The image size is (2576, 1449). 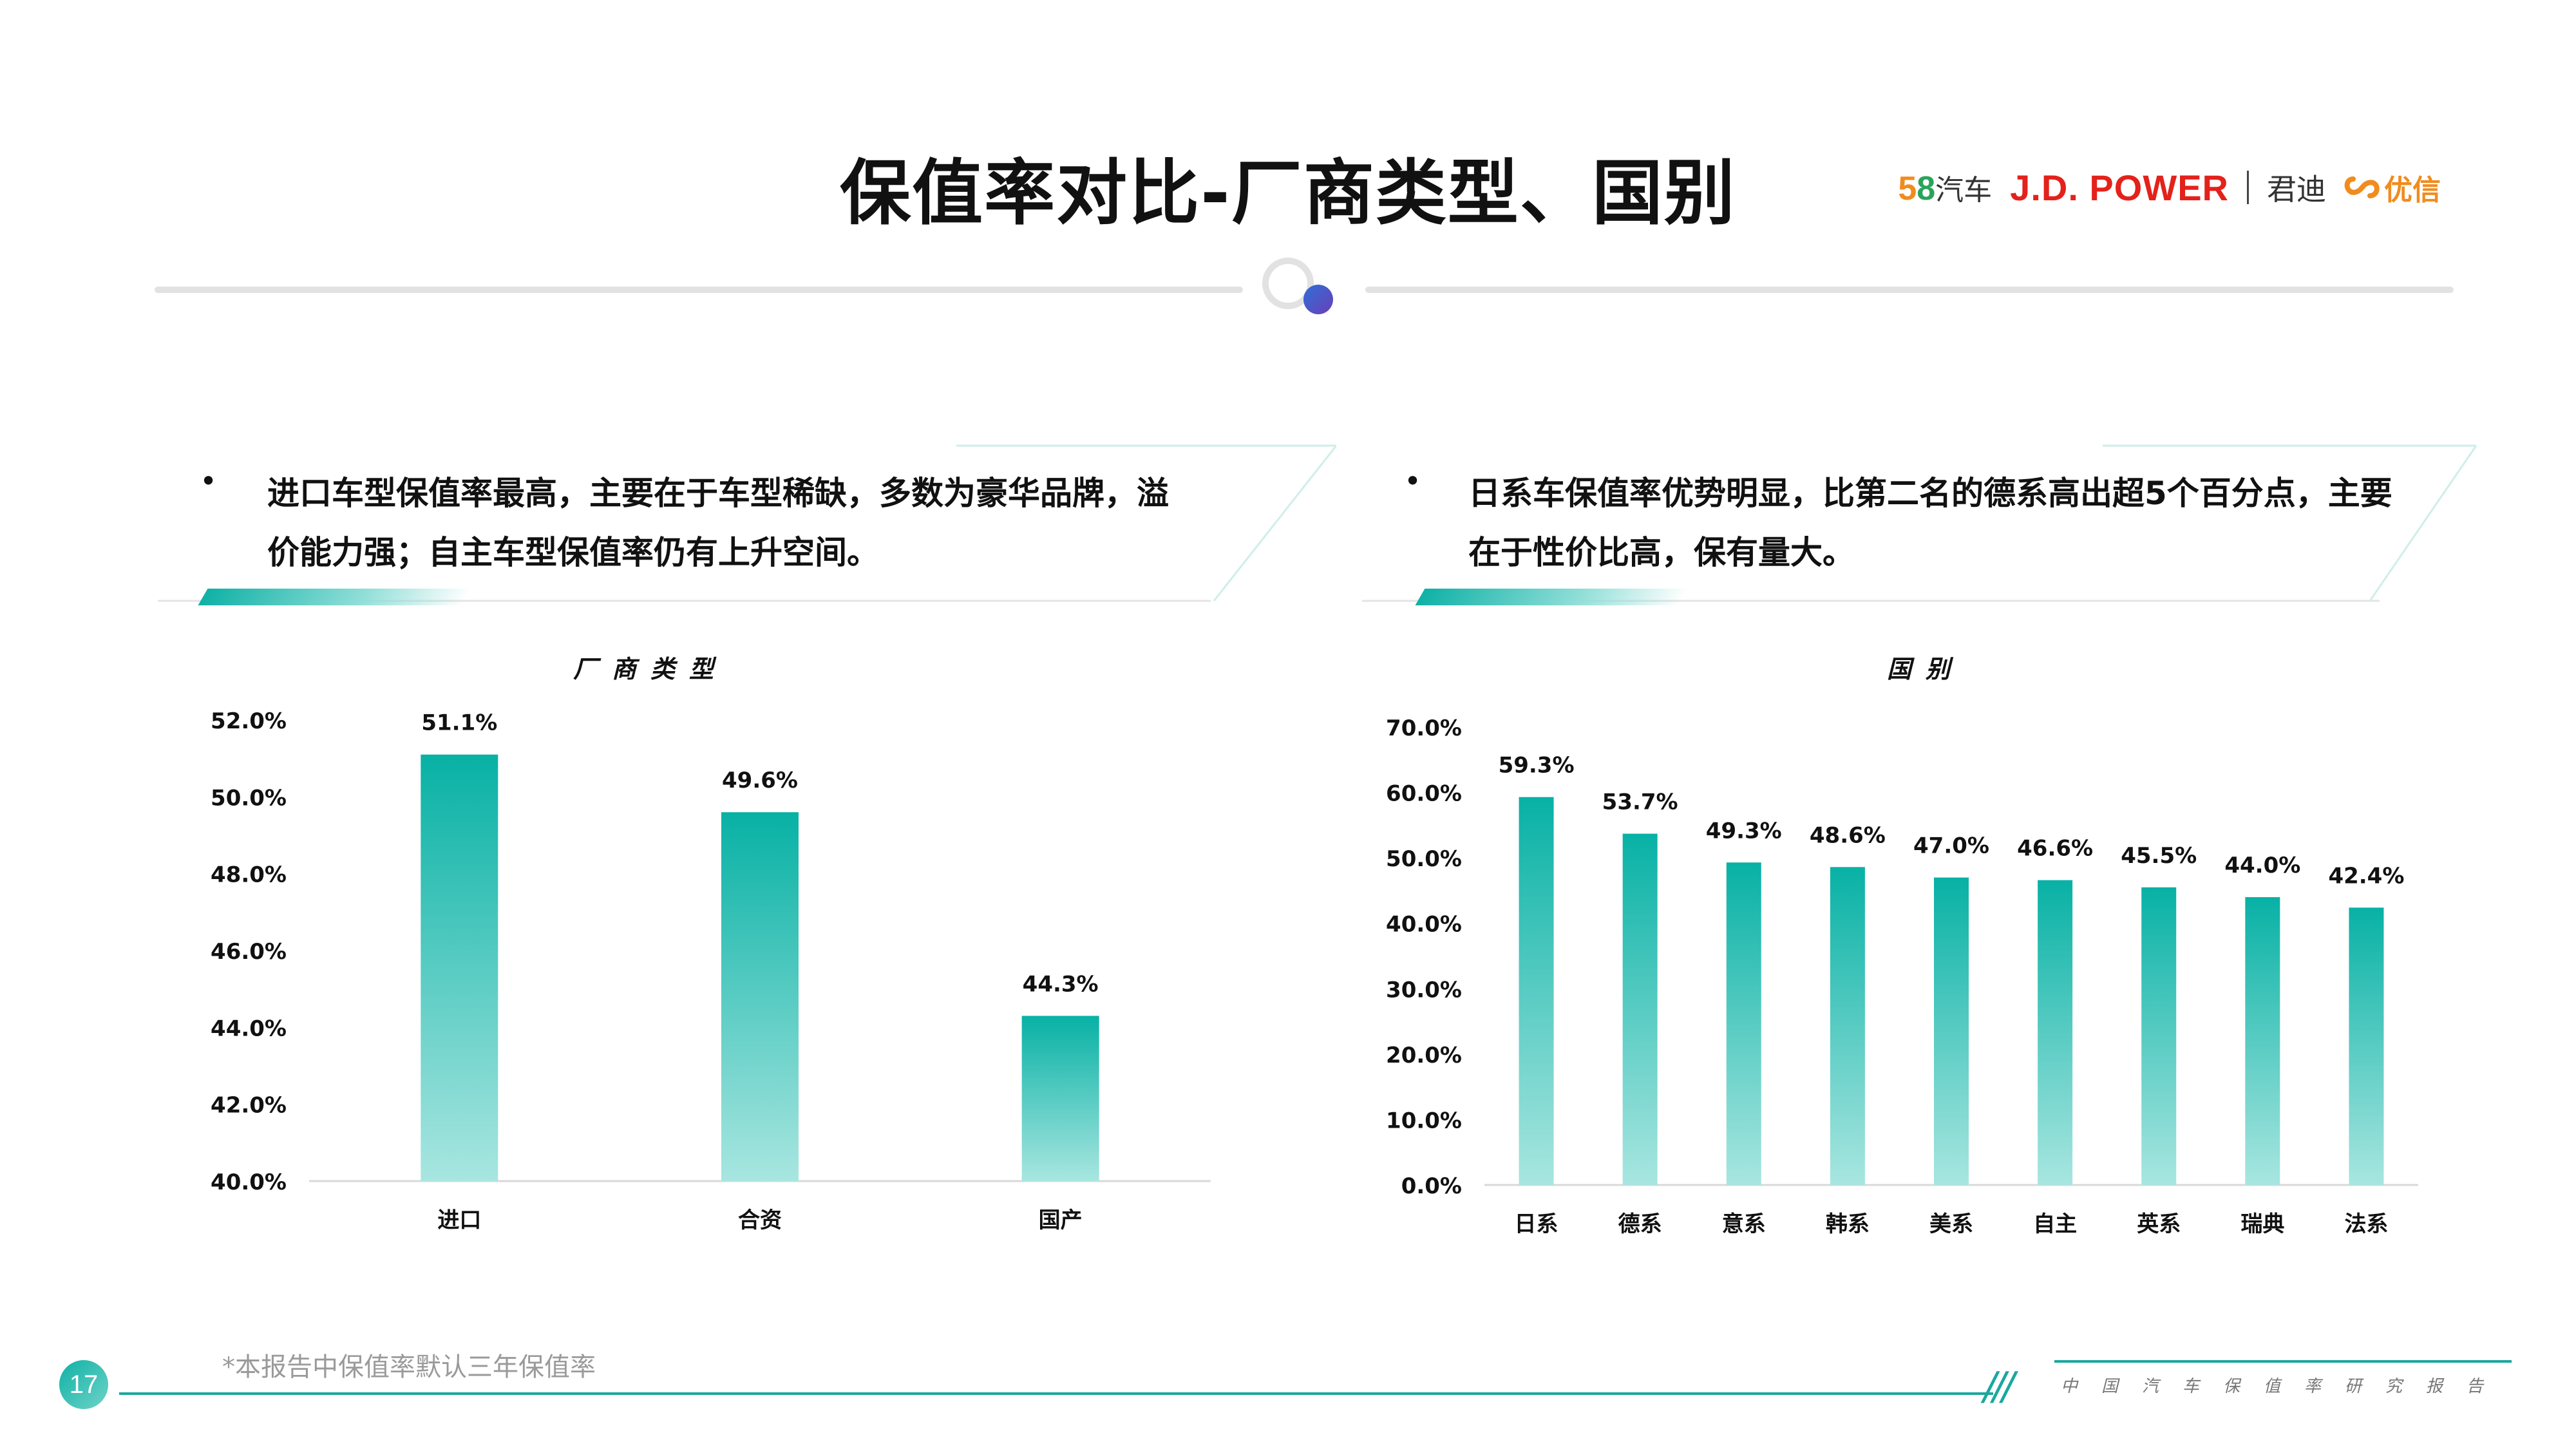 What do you see at coordinates (249, 875) in the screenshot?
I see `chart1-y-tick-label: 48.0%` at bounding box center [249, 875].